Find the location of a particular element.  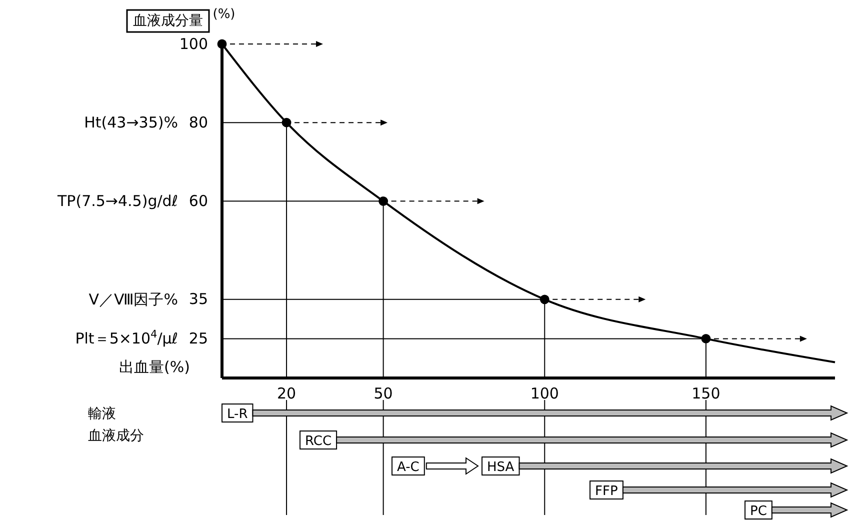

text: TP(7.5→4.5)g/dℓ is located at coordinates (117, 201).